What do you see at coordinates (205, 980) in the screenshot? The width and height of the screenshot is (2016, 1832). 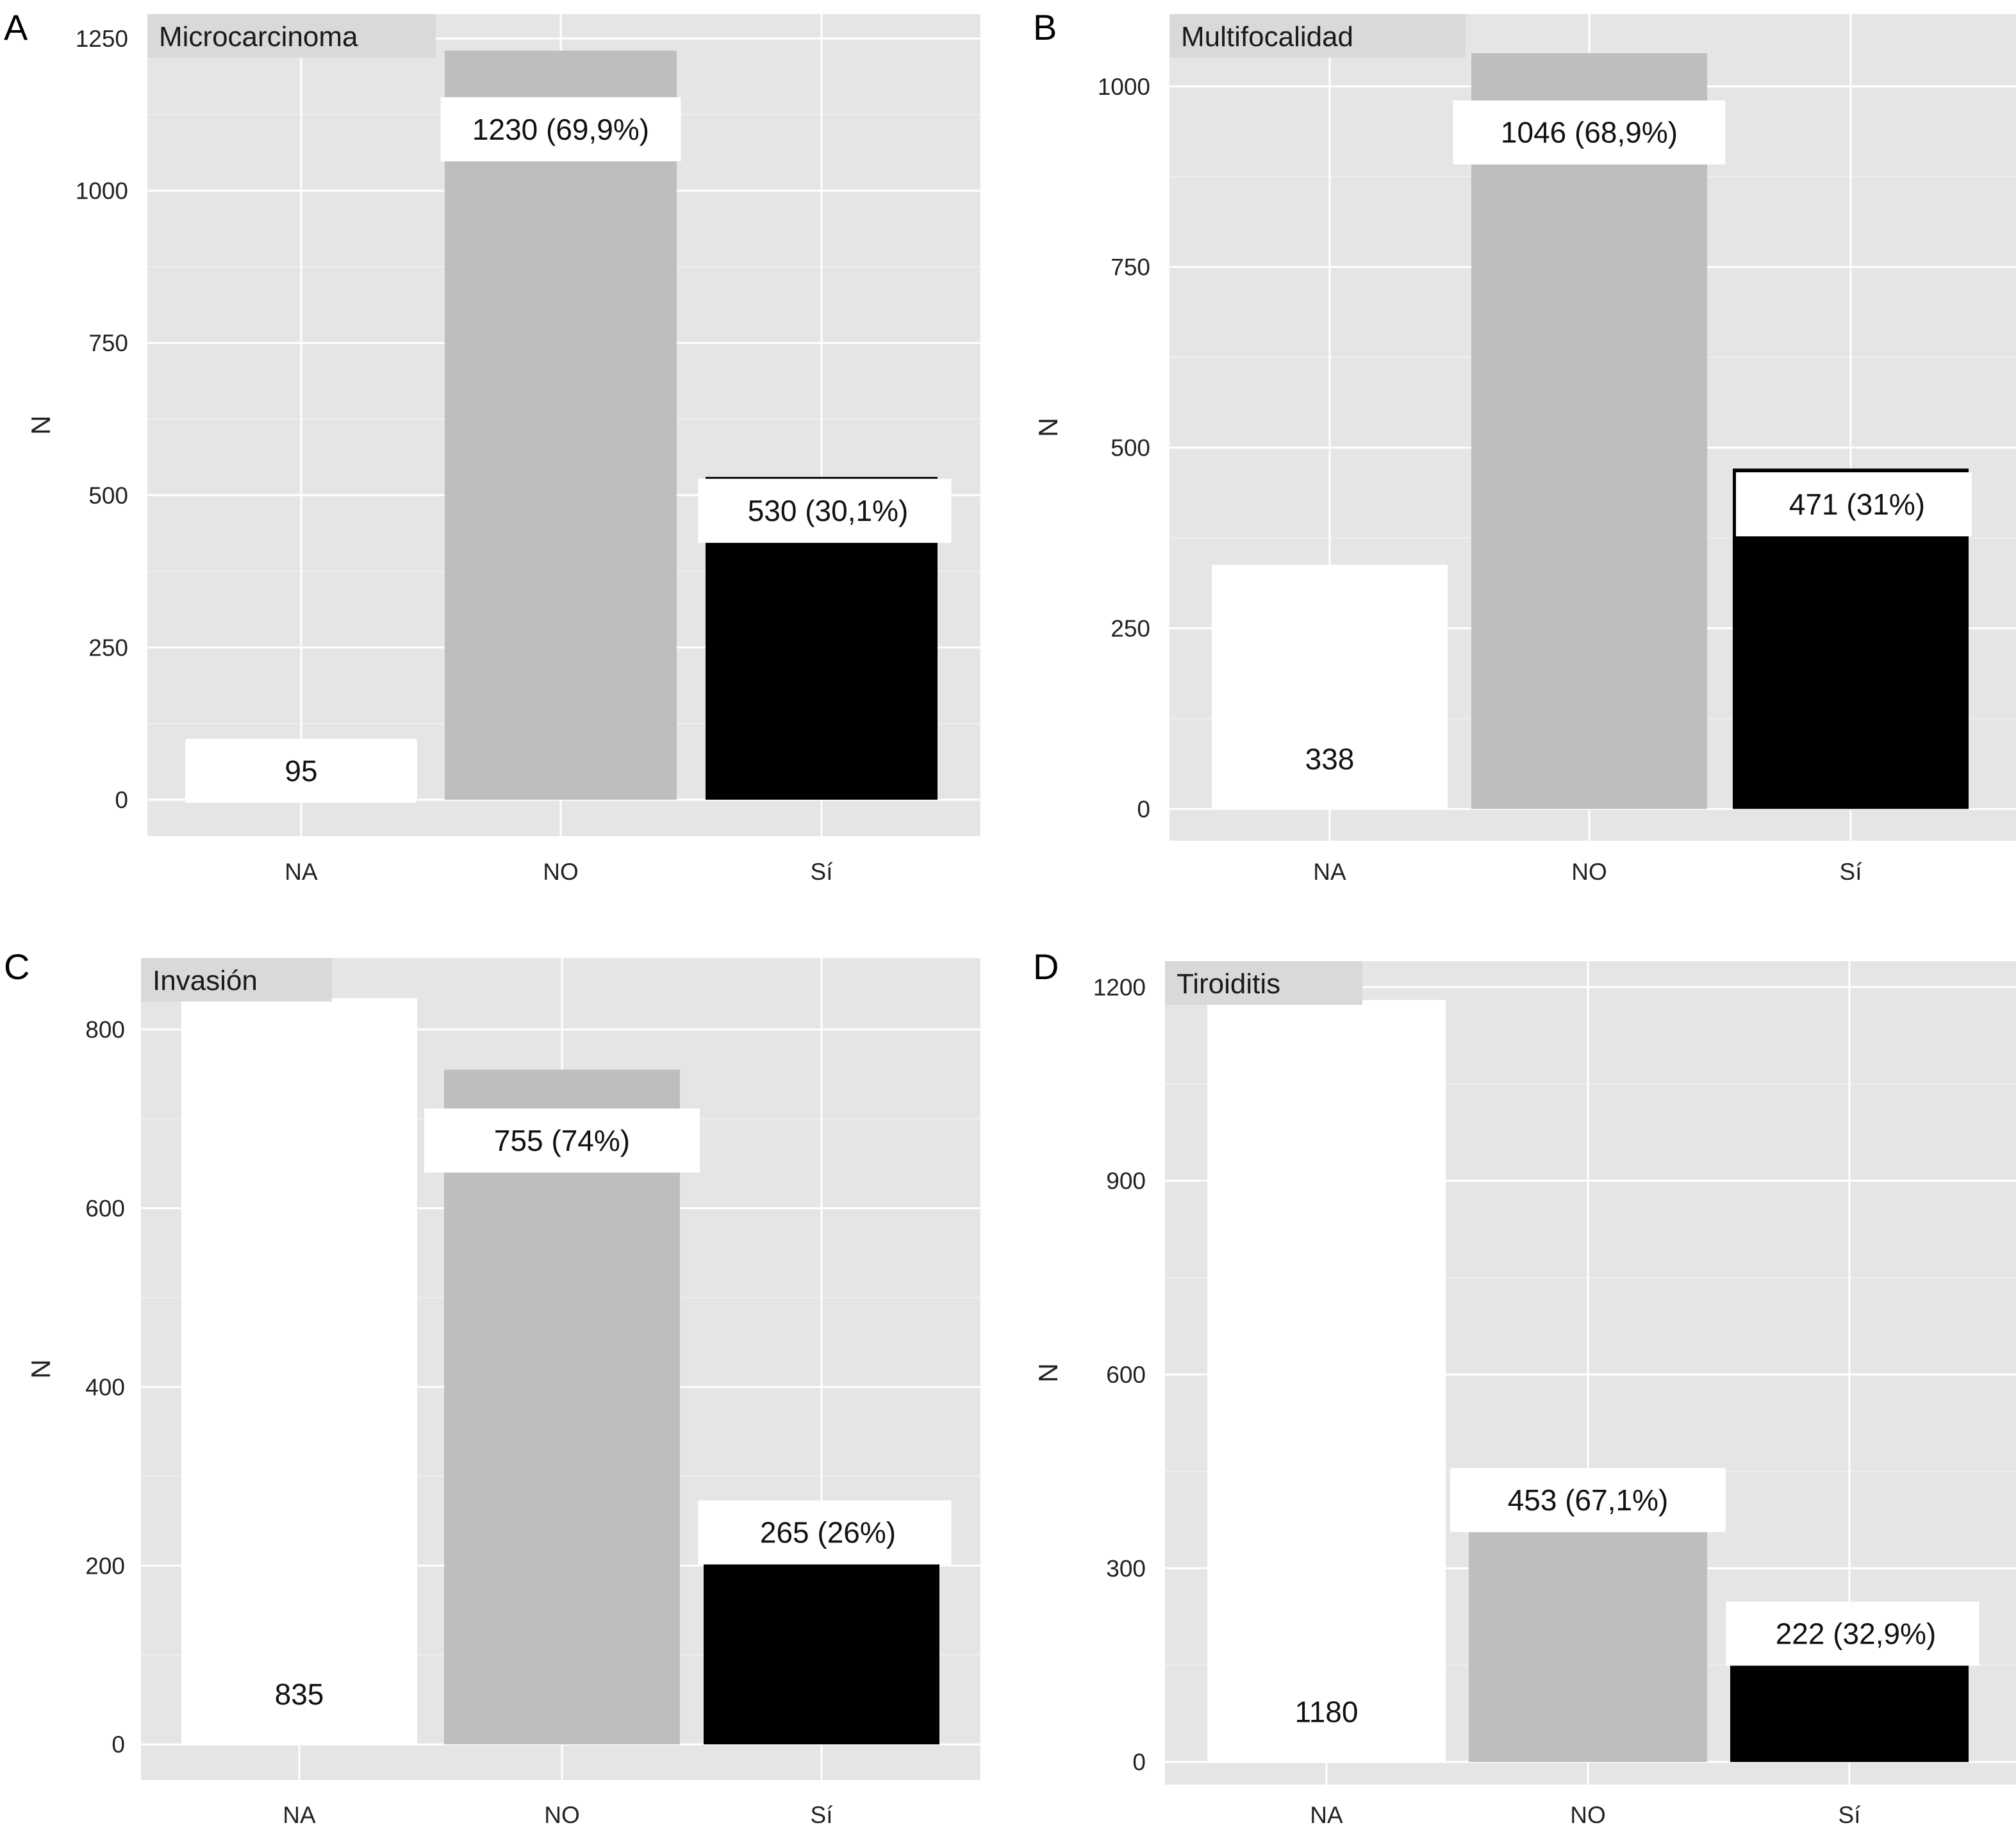 I see `facet-title: Invasión` at bounding box center [205, 980].